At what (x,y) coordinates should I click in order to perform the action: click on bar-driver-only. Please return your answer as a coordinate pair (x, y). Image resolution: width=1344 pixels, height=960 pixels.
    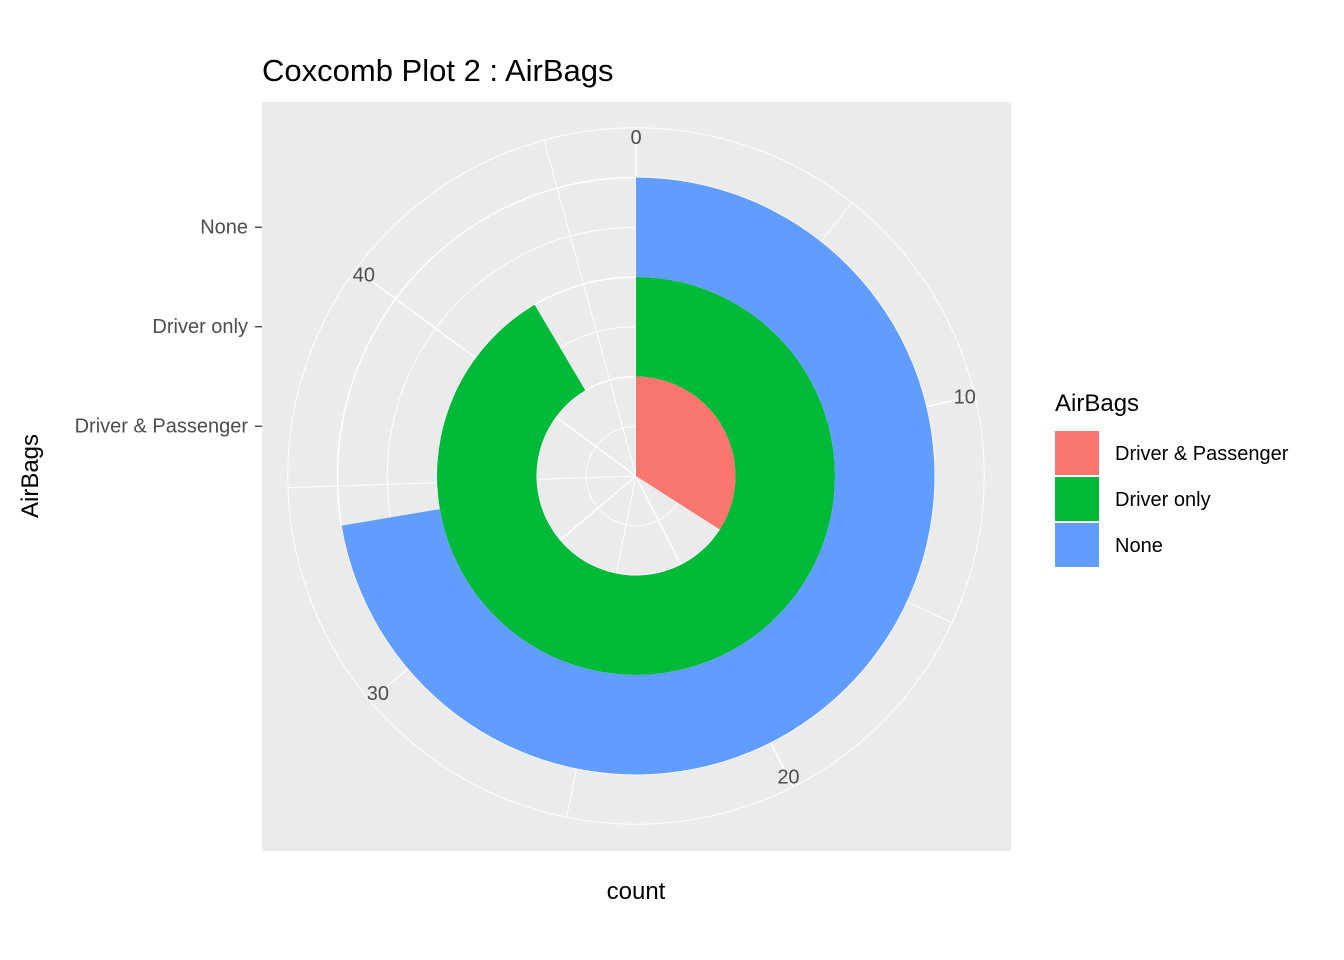
    Looking at the image, I should click on (636, 476).